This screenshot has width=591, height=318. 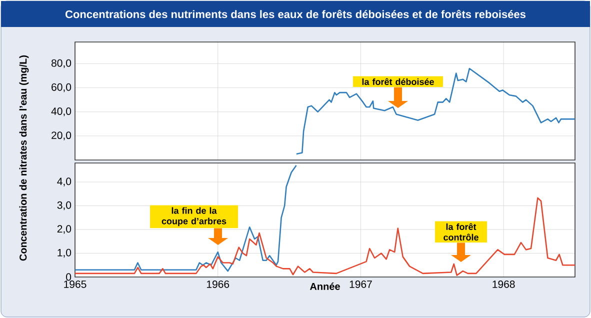 What do you see at coordinates (24, 158) in the screenshot?
I see `y-axis-title: Concentration de nitrates dans l’eau (mg/L)` at bounding box center [24, 158].